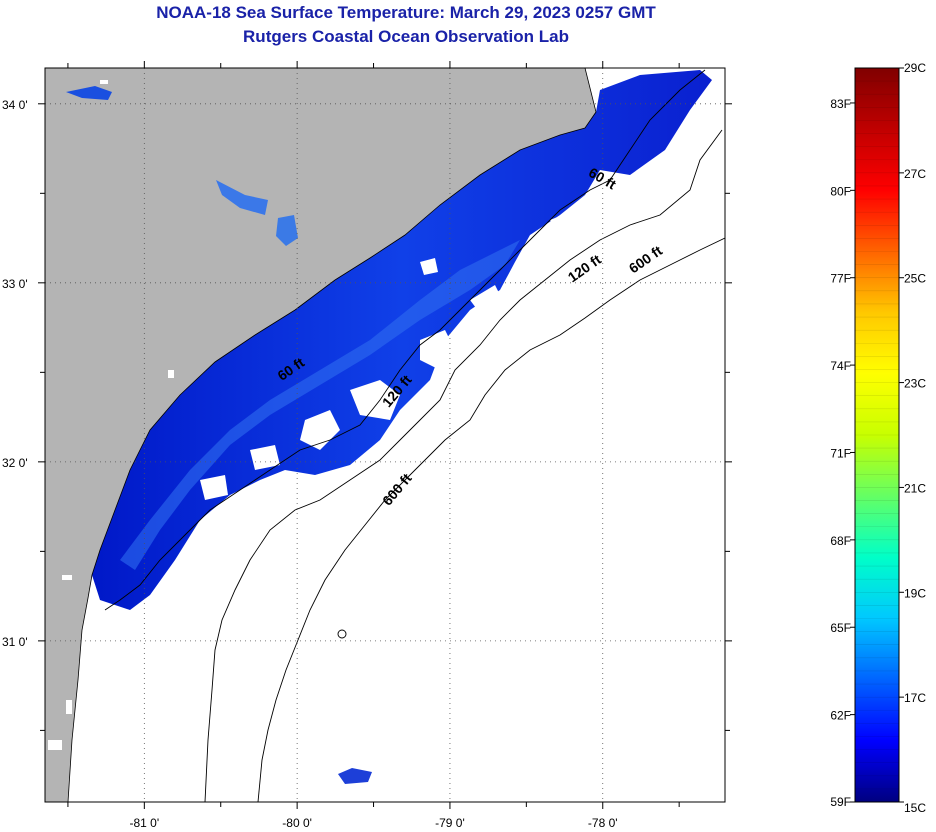  I want to click on lat-tick-label: 31 0', so click(15, 642).